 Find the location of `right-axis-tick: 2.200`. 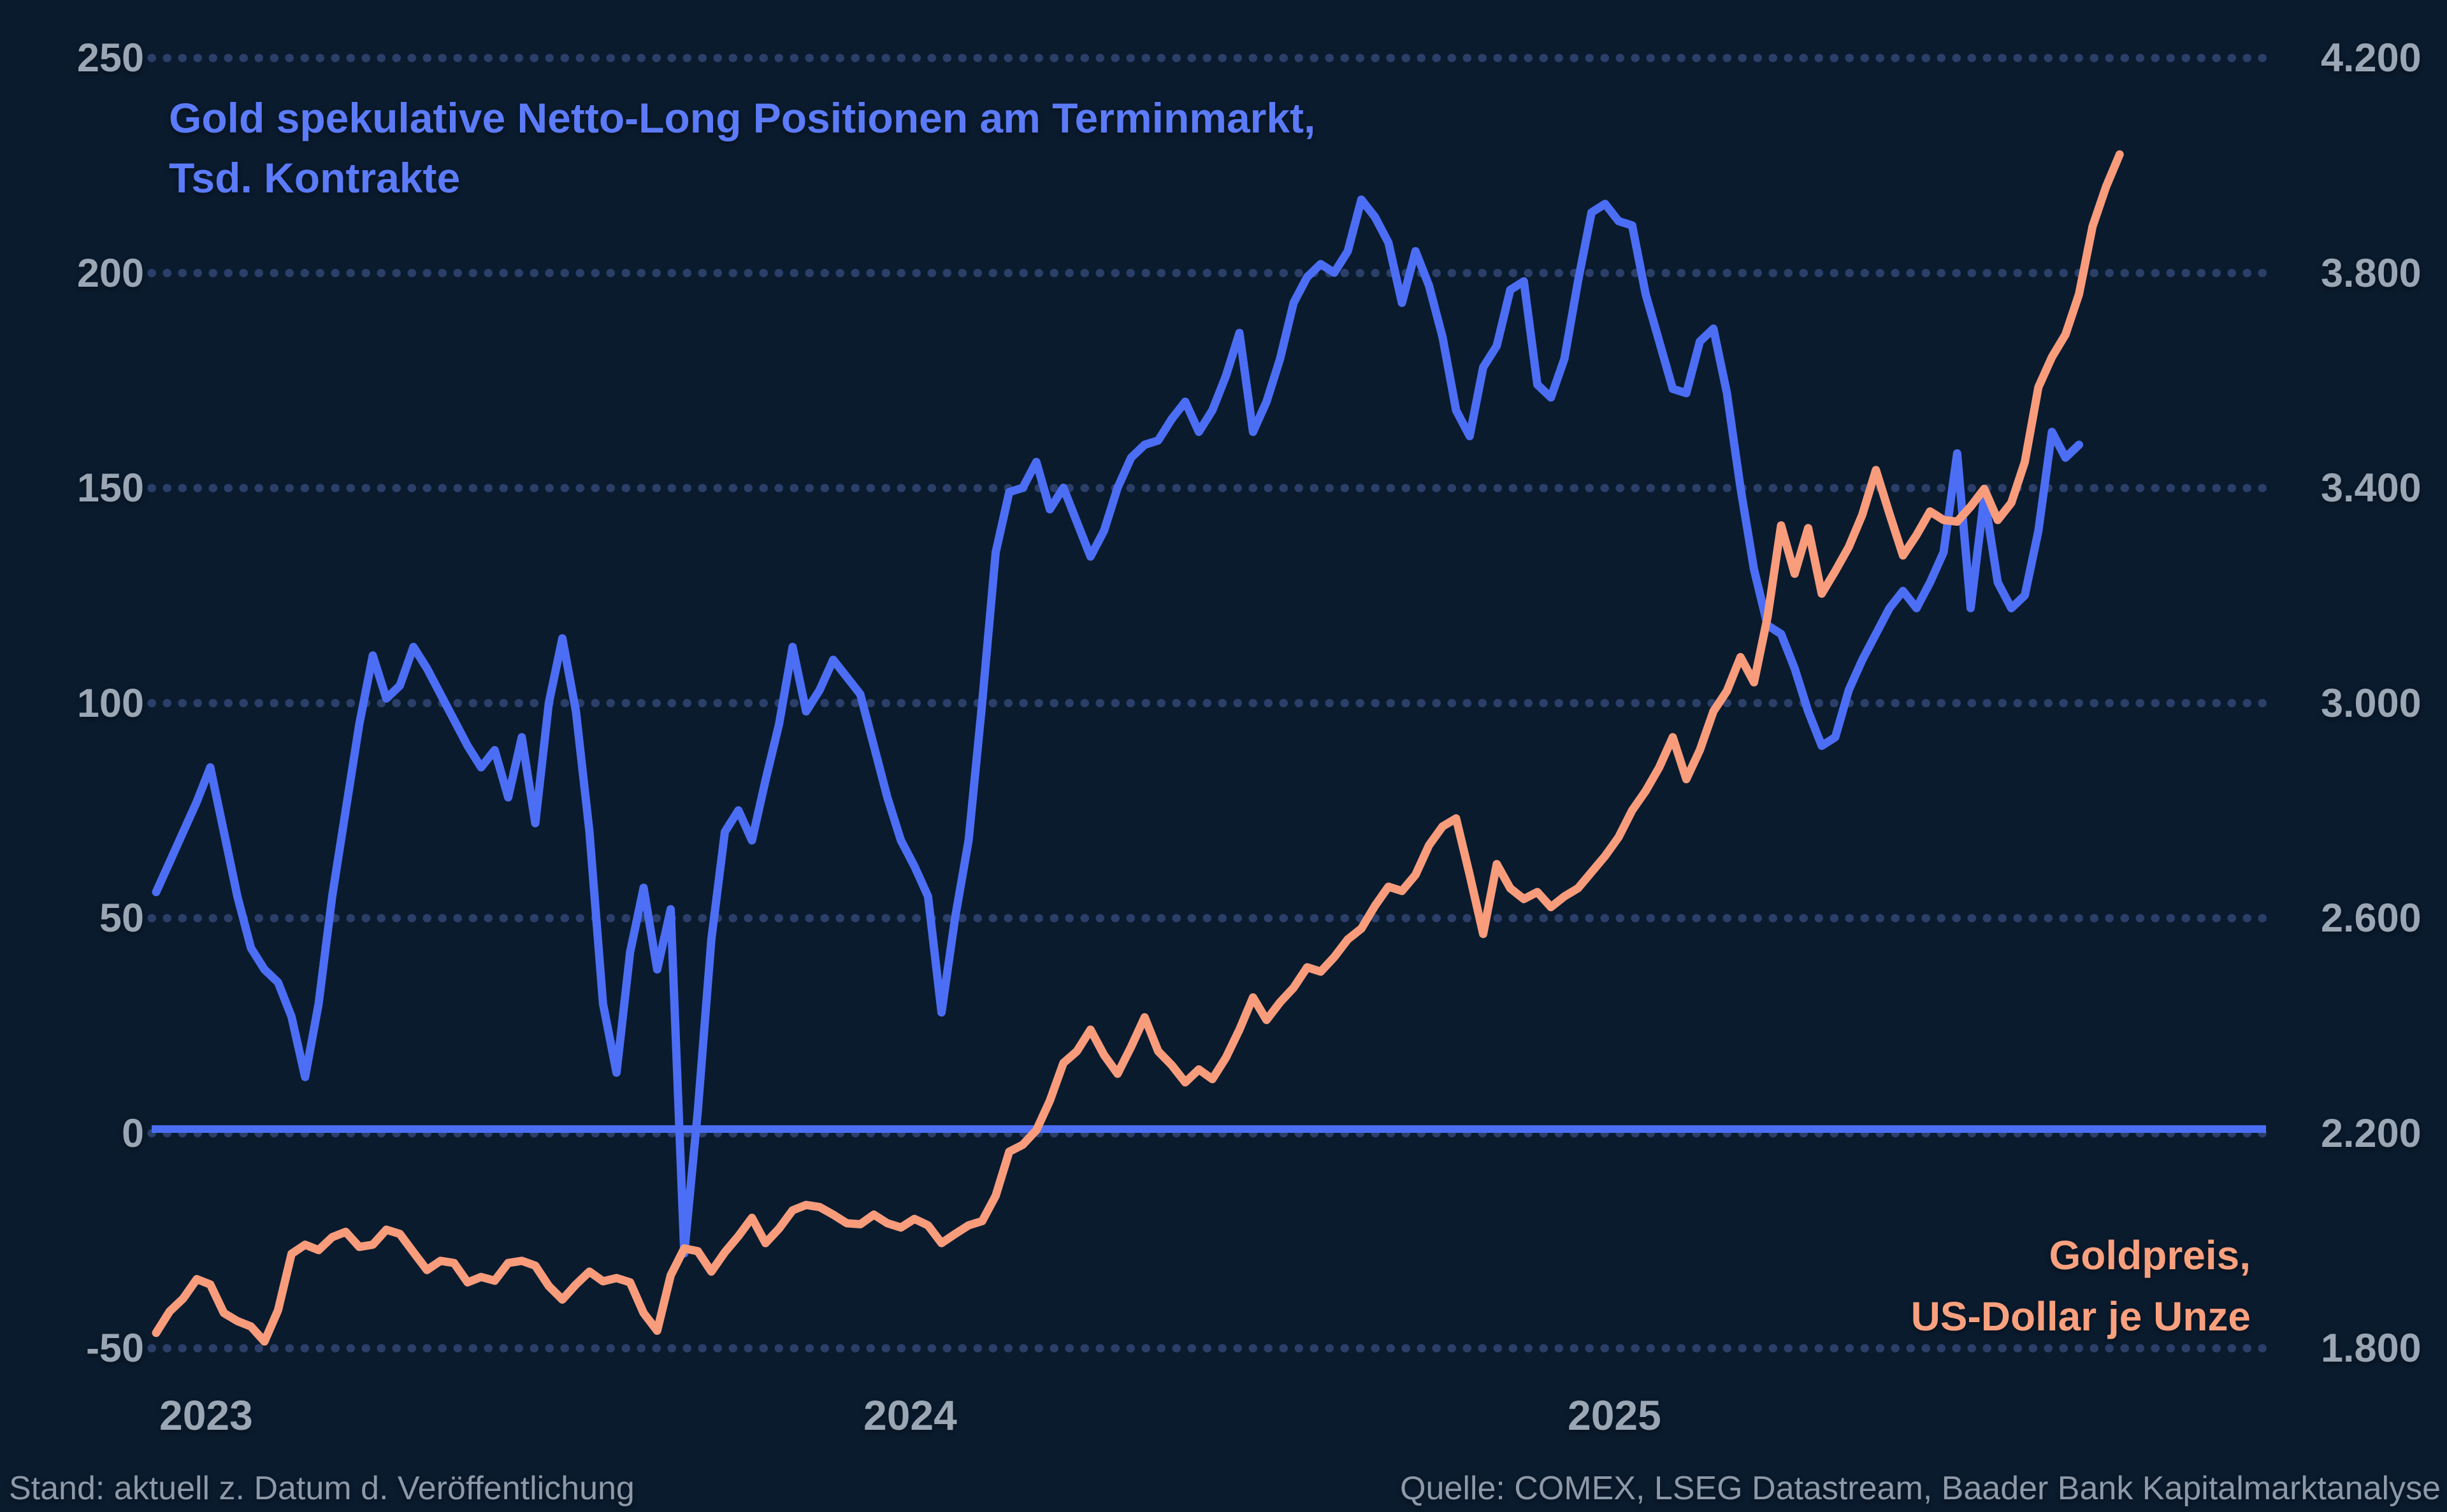

right-axis-tick: 2.200 is located at coordinates (2371, 1133).